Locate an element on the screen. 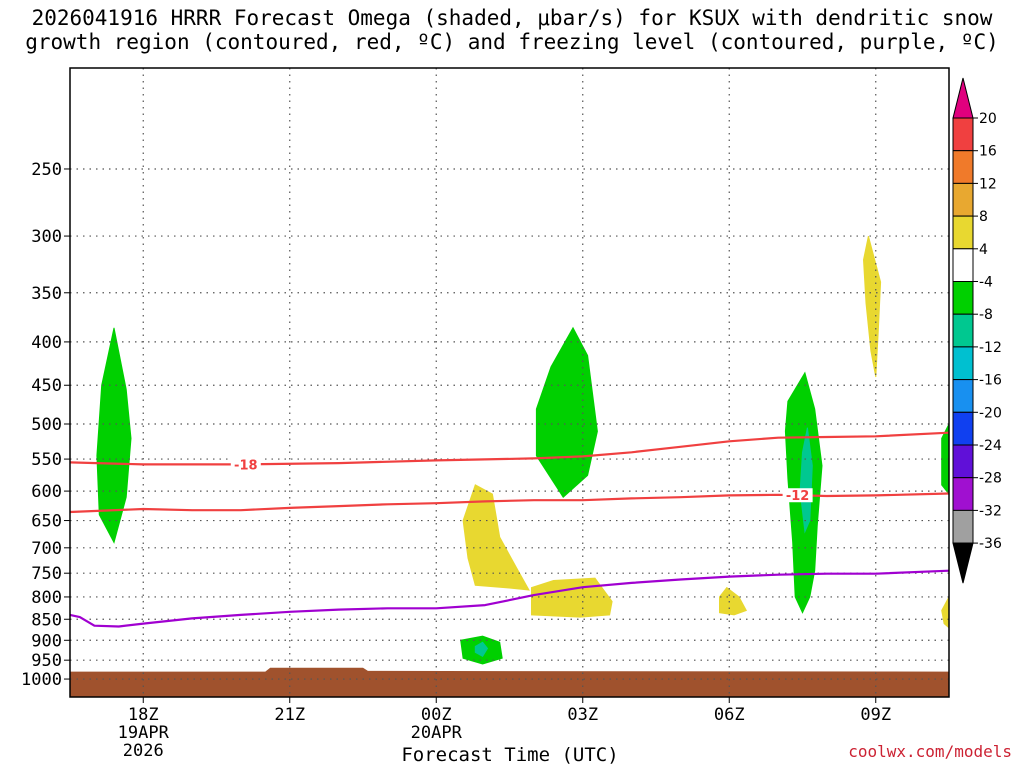 Image resolution: width=1024 pixels, height=768 pixels. colorbar-label: 8 is located at coordinates (983, 217).